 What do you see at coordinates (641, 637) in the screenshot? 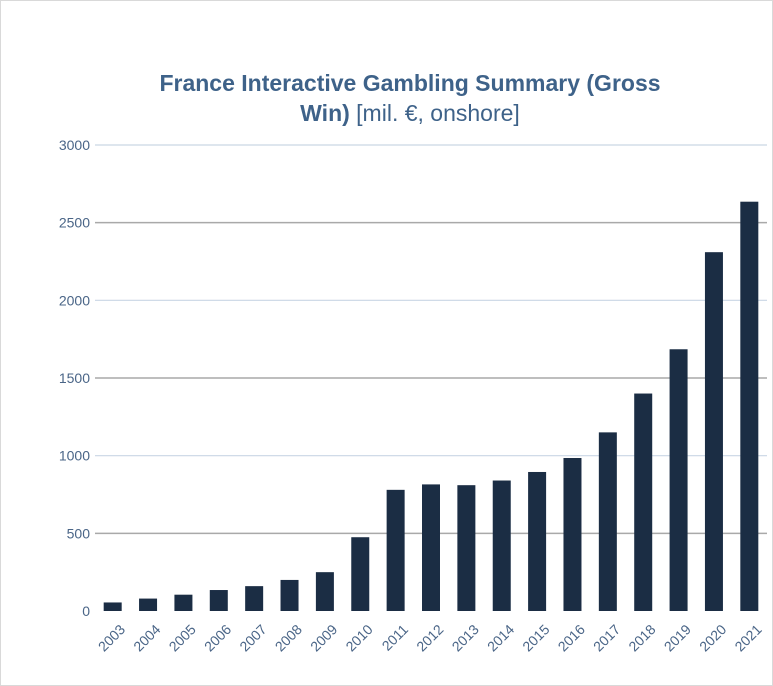
I see `x-tick-label: 2018` at bounding box center [641, 637].